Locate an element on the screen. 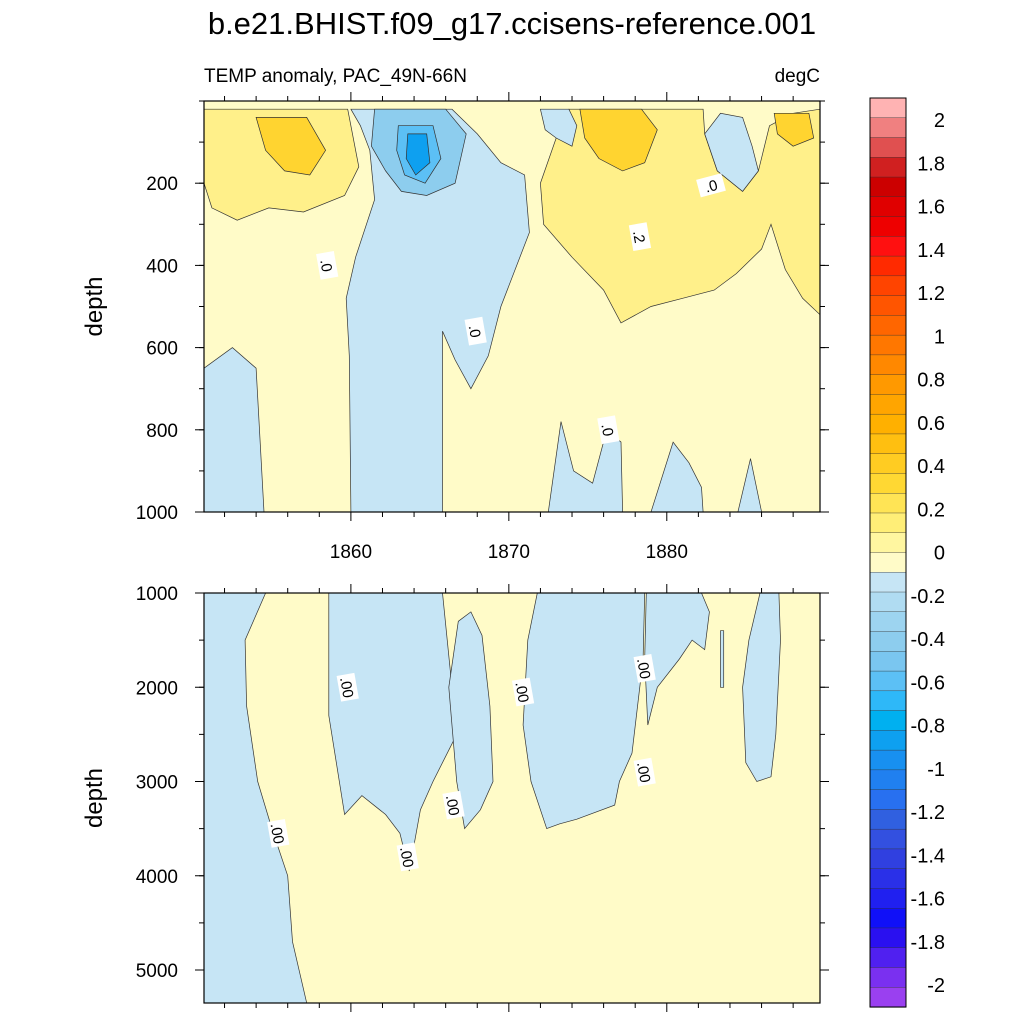 The height and width of the screenshot is (1024, 1024). colorbar-label: 1 is located at coordinates (939, 337).